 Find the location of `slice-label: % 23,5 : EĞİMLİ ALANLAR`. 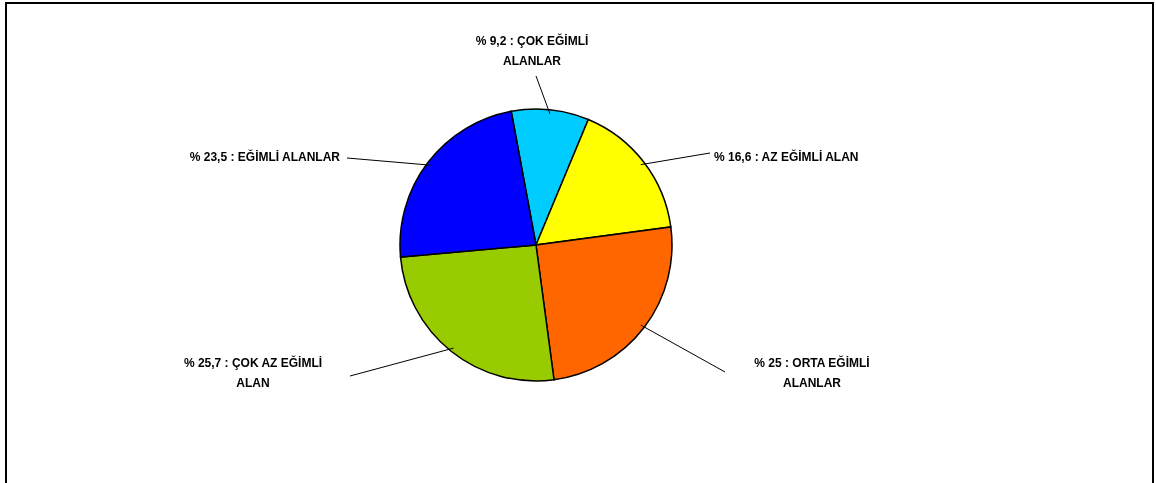

slice-label: % 23,5 : EĞİMLİ ALANLAR is located at coordinates (265, 156).